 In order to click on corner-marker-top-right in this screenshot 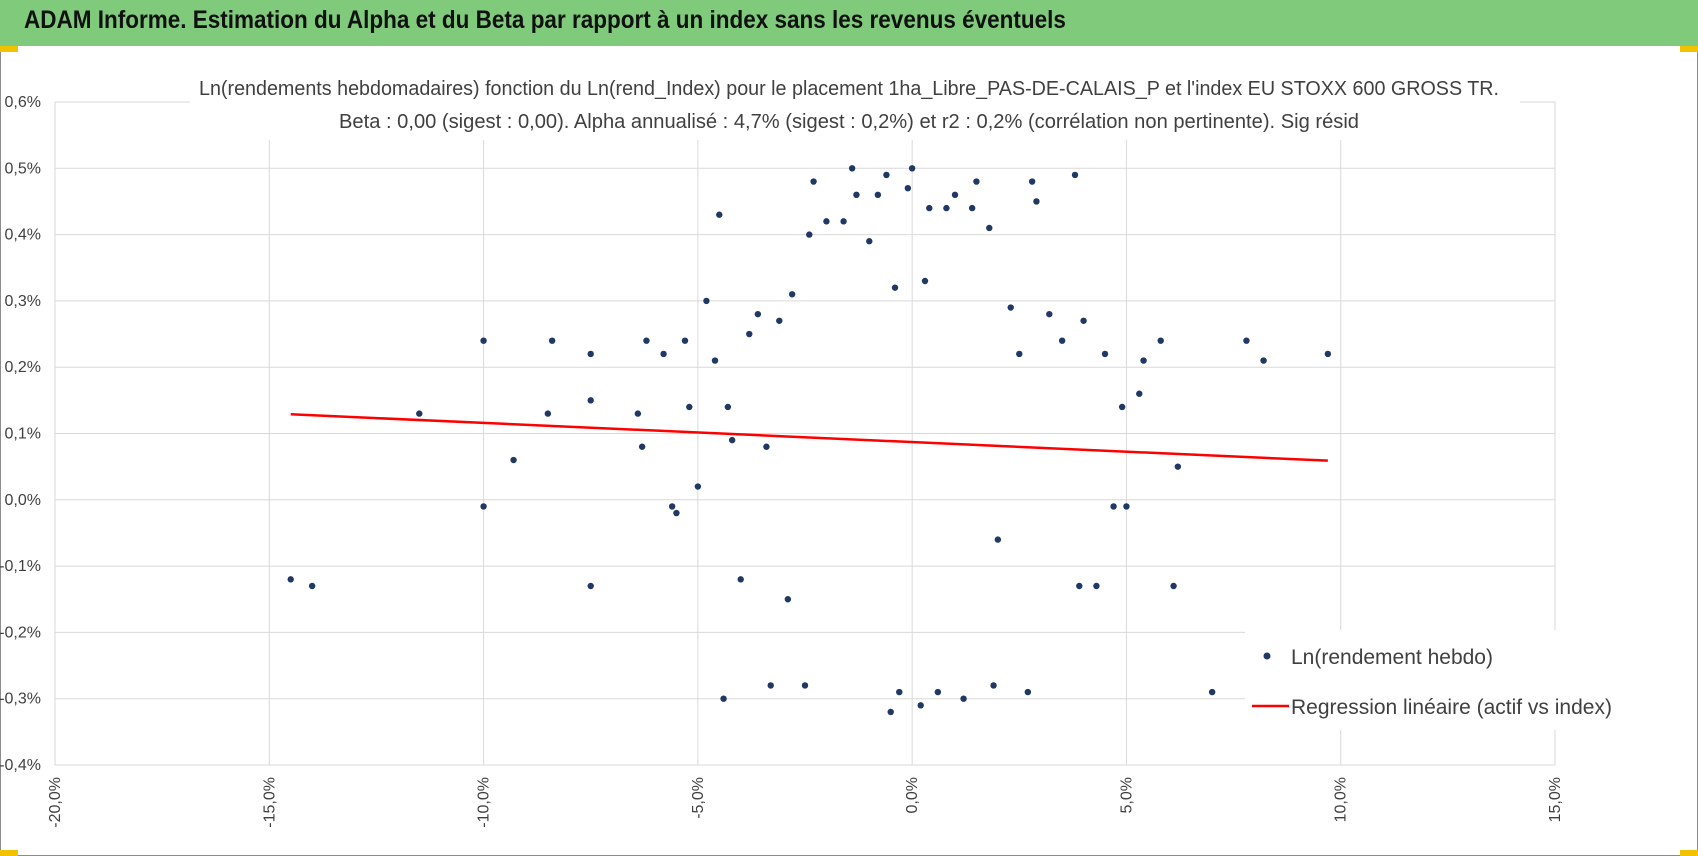, I will do `click(1689, 49)`.